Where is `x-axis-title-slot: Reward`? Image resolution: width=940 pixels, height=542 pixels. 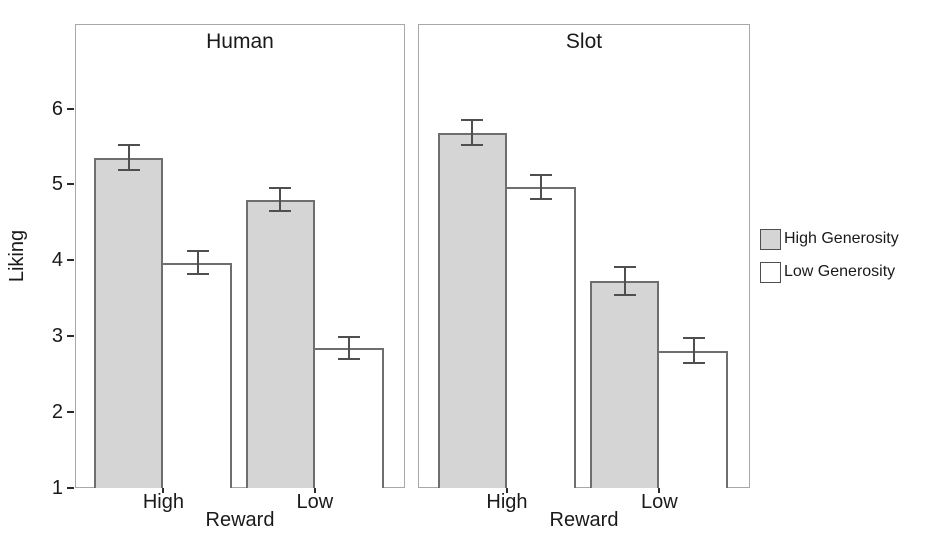 x-axis-title-slot: Reward is located at coordinates (584, 520).